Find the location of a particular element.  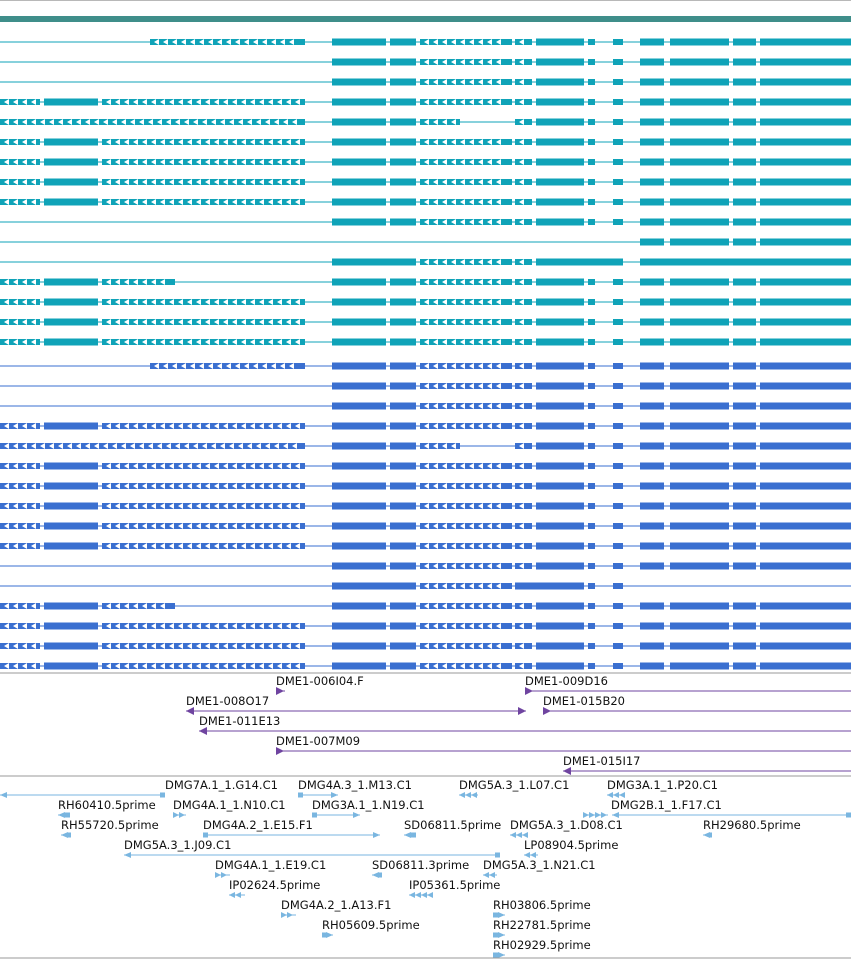

est-label: DMG5A.3_1.J09.C1 is located at coordinates (177, 845).